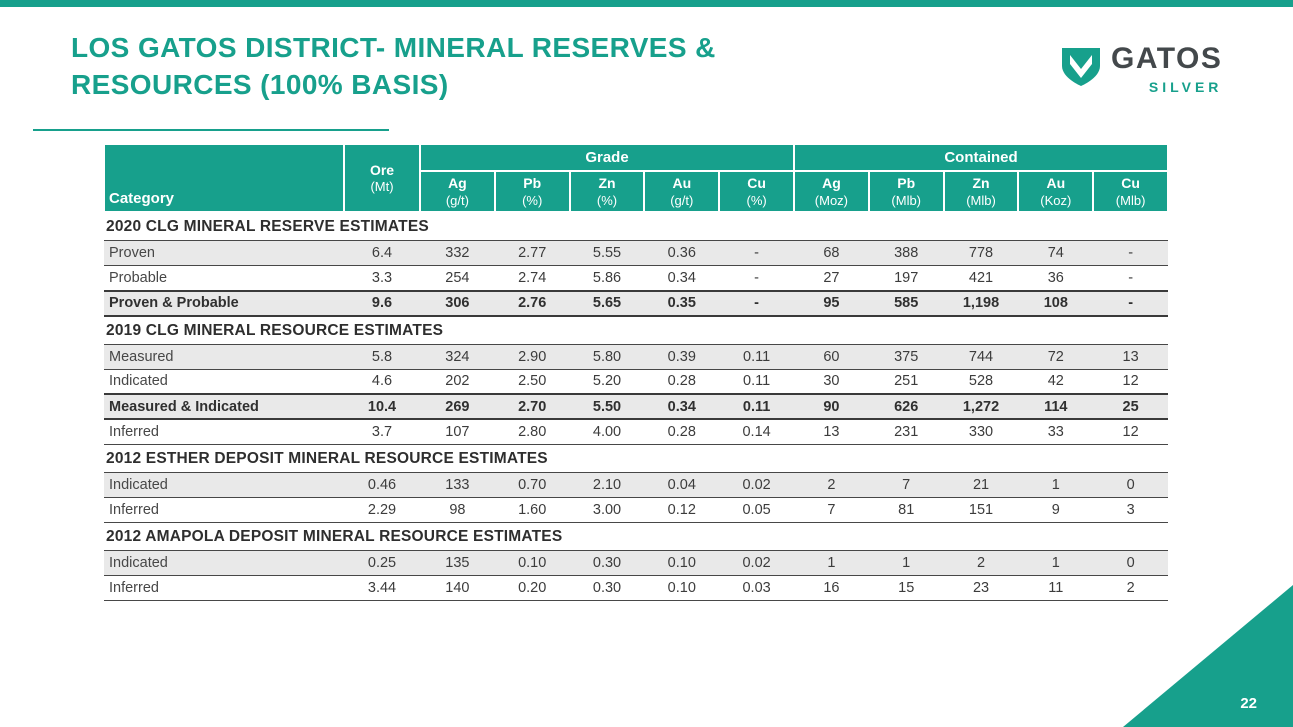 Image resolution: width=1293 pixels, height=727 pixels. Describe the element at coordinates (636, 330) in the screenshot. I see `section-title: 2019 CLG MINERAL RESOURCE ESTIMATES` at that location.